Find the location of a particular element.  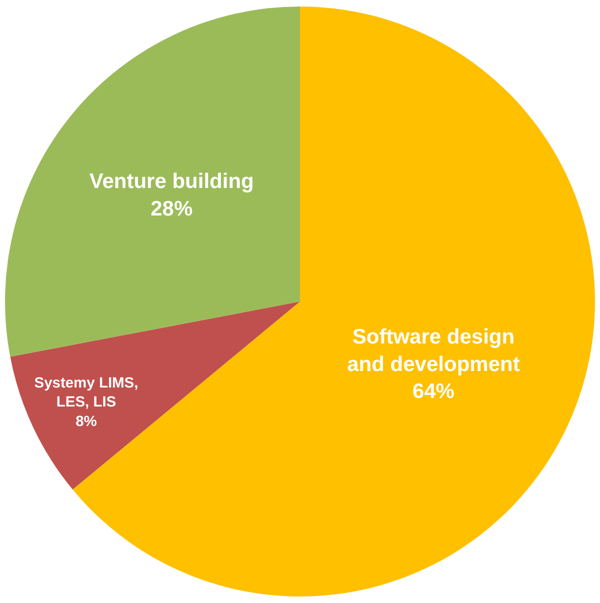

data-label: 8% is located at coordinates (86, 422).